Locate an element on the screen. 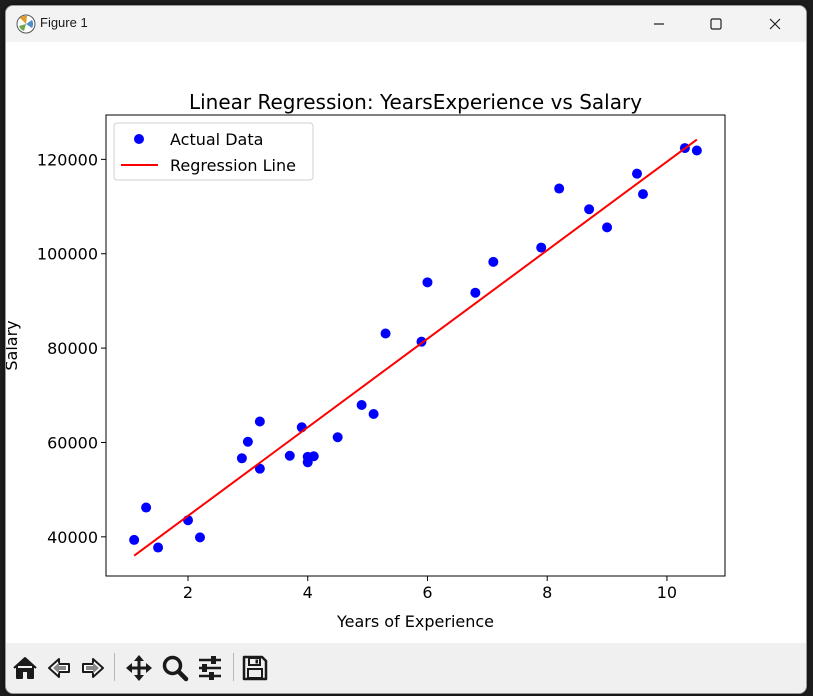 The height and width of the screenshot is (696, 813). arrow-right-icon is located at coordinates (93, 668).